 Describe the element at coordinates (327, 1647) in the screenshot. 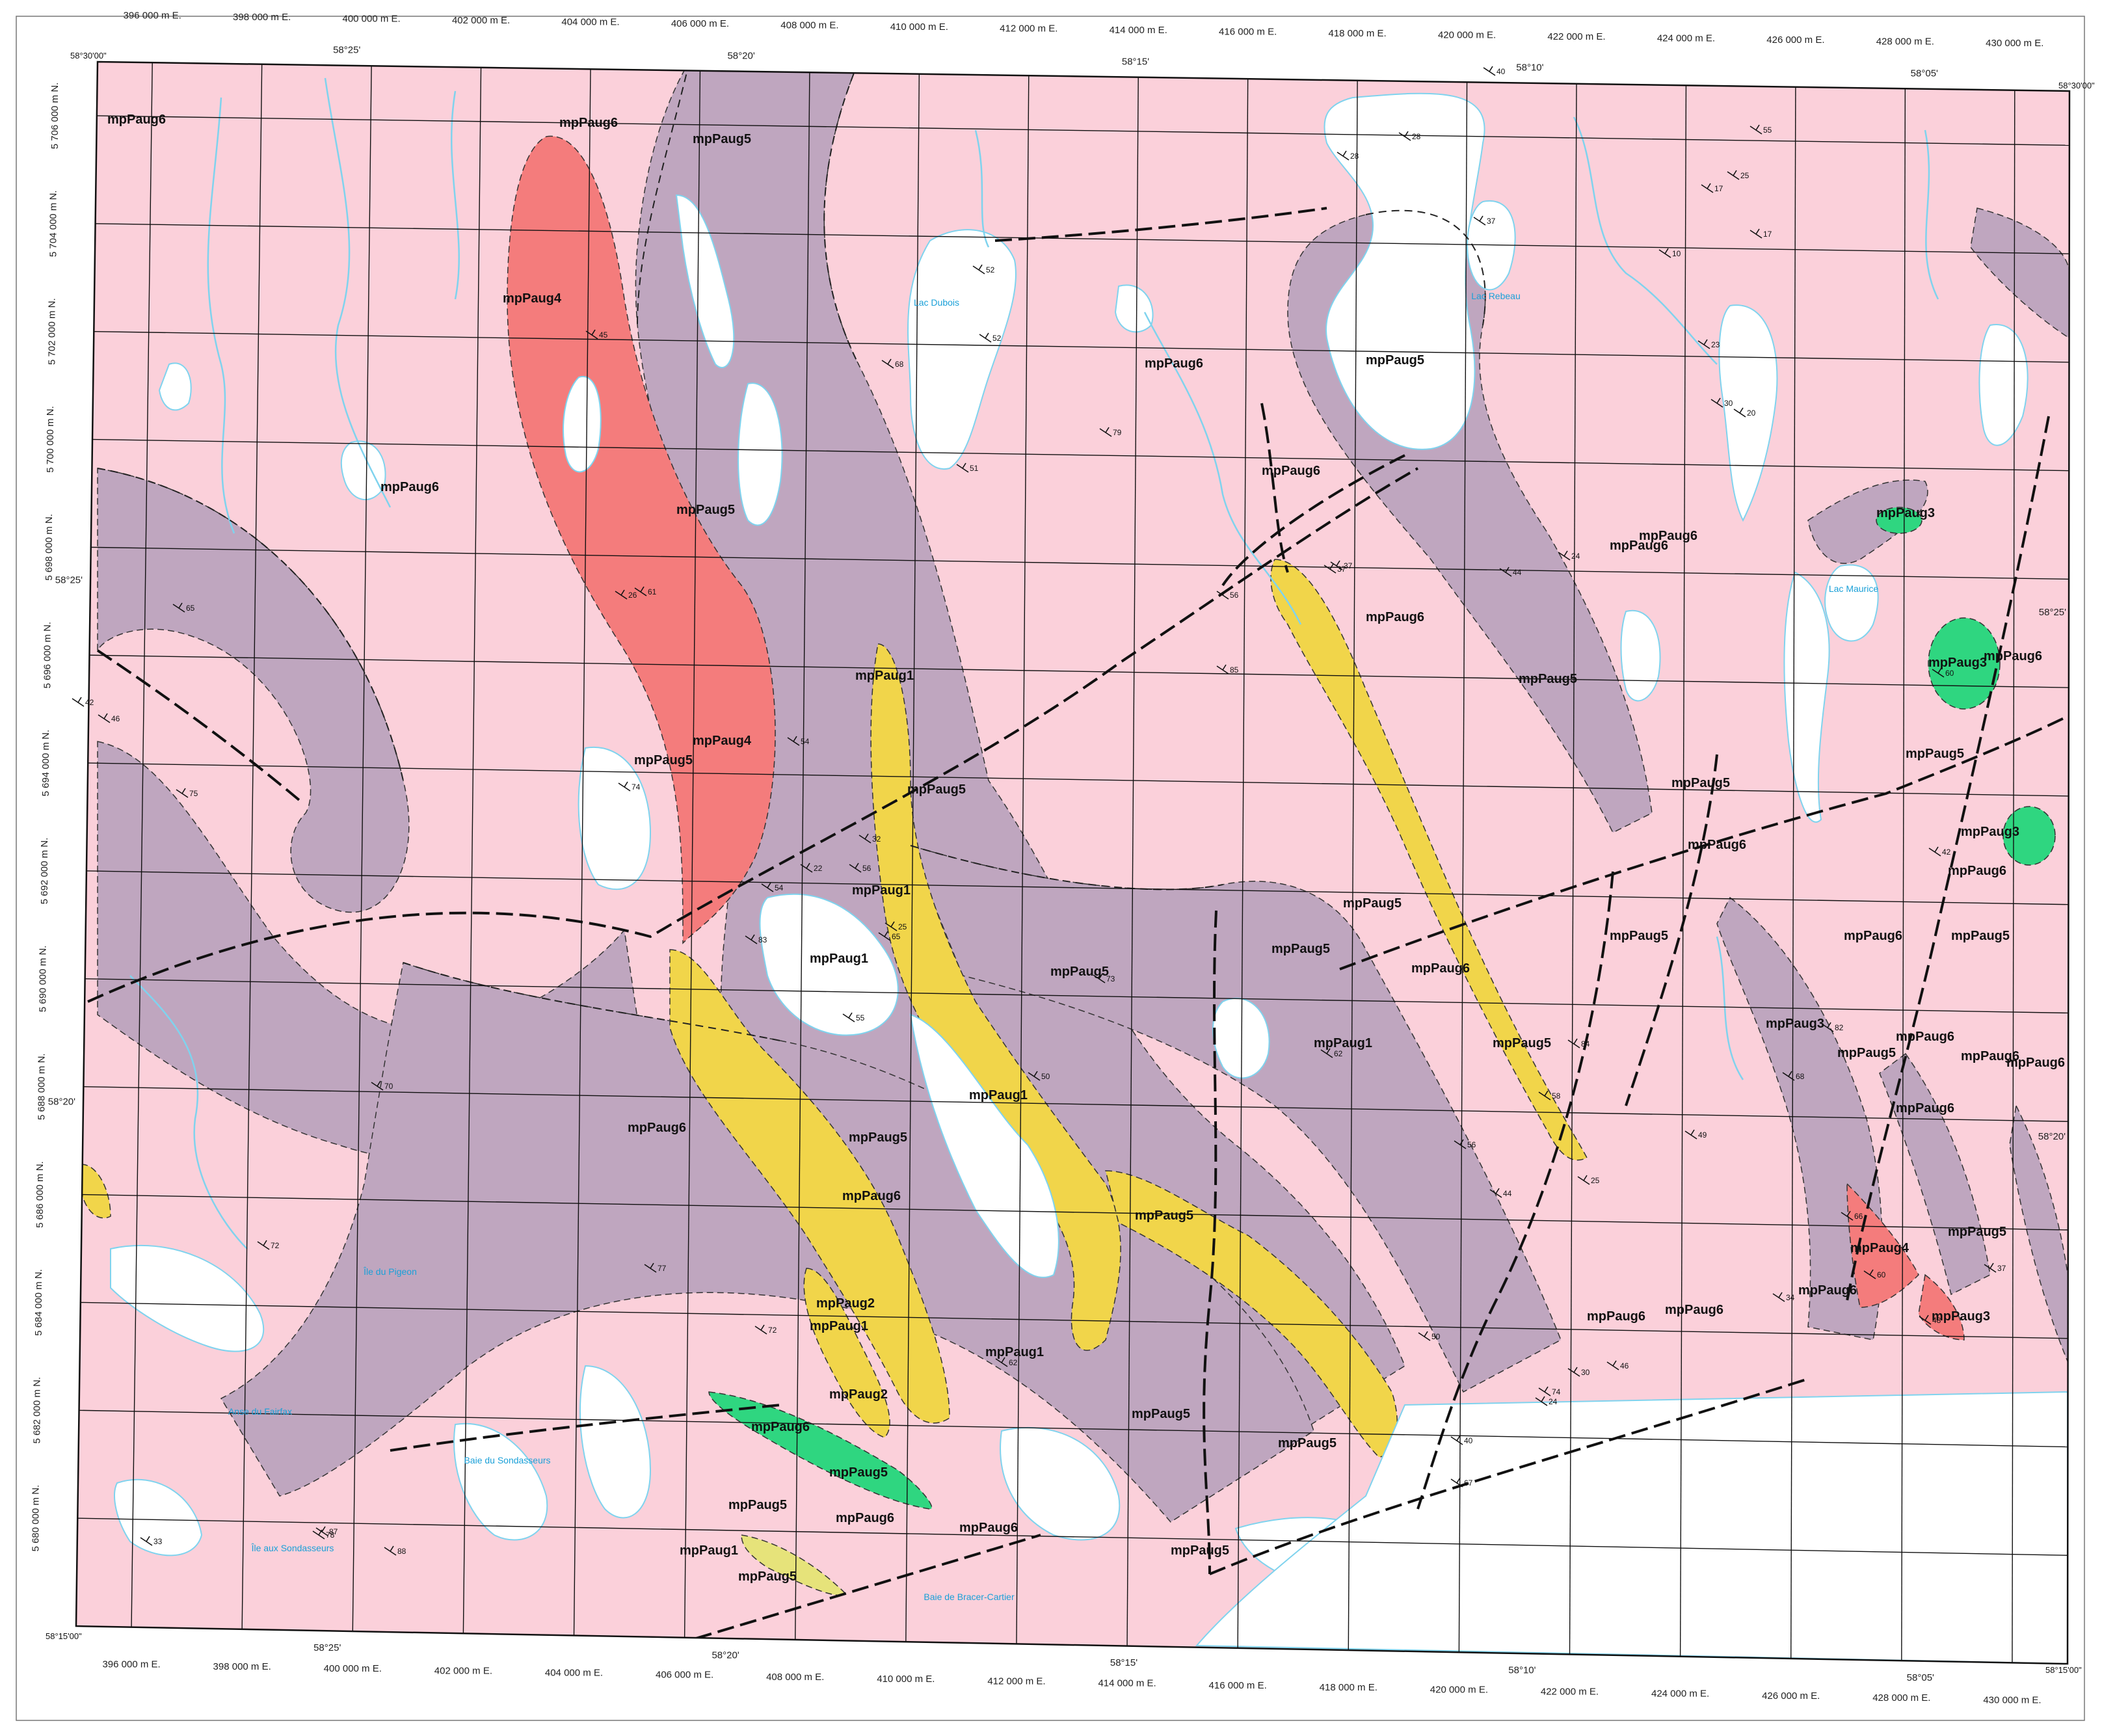

I see `longitude-label-bottom: 58°25'` at that location.